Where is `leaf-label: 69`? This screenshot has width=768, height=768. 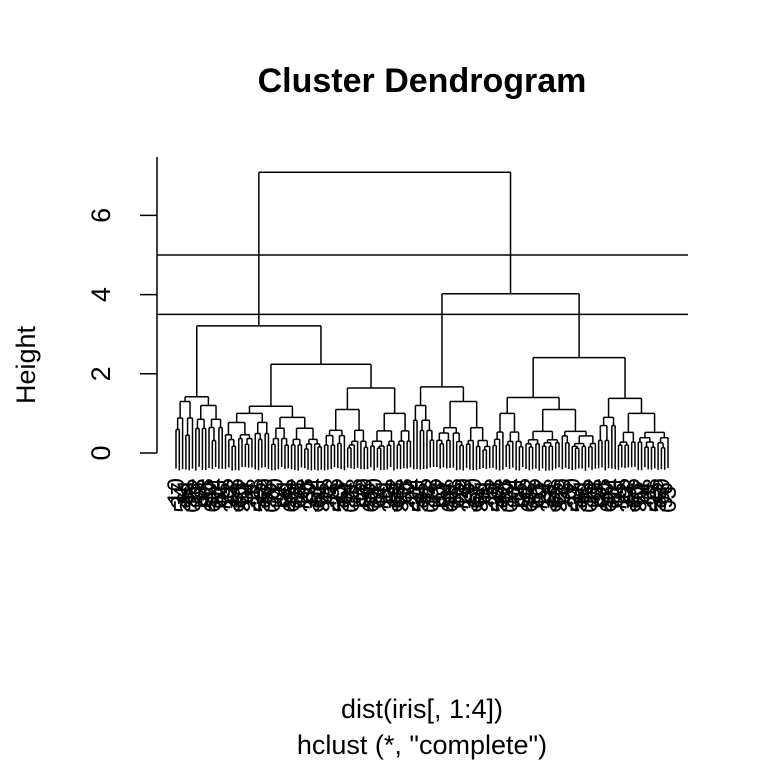
leaf-label: 69 is located at coordinates (529, 499).